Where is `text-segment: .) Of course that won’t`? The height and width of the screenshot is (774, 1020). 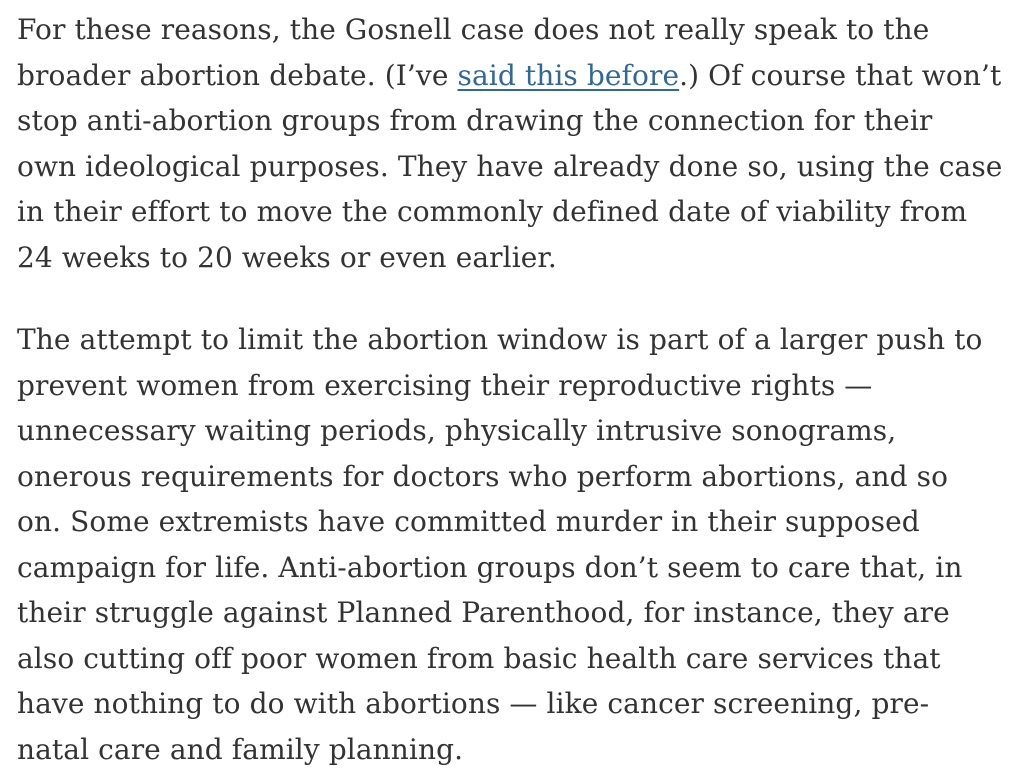 text-segment: .) Of course that won’t is located at coordinates (840, 75).